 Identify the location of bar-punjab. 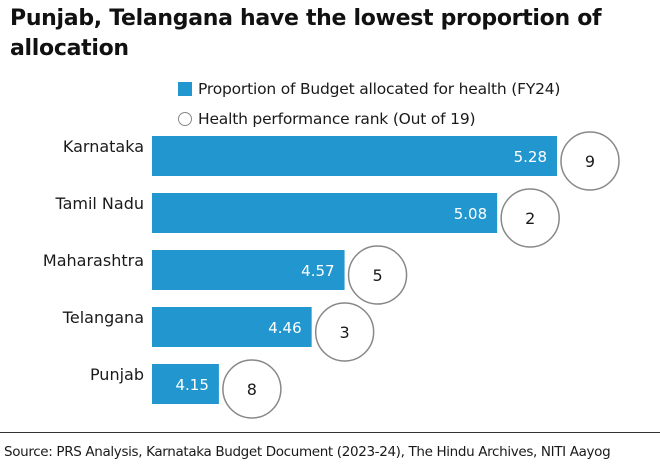
(185, 384).